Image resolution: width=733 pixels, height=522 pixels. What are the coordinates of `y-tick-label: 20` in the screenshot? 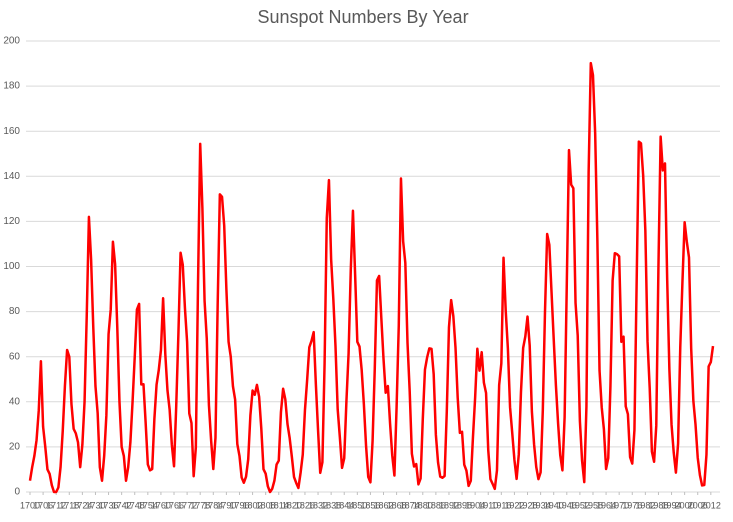 It's located at (15, 447).